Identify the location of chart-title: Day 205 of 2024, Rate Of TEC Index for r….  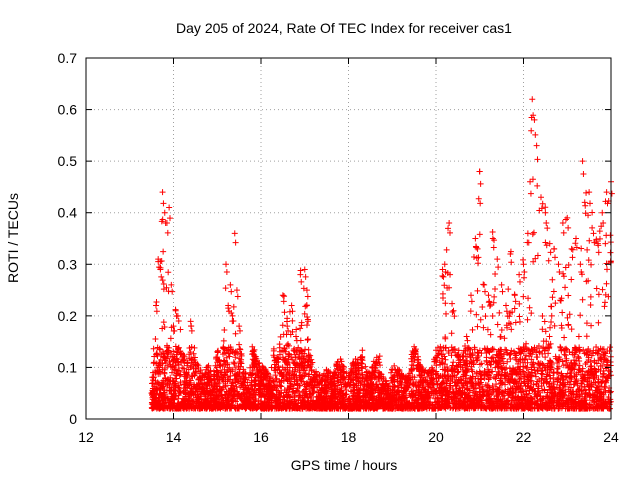
(344, 28).